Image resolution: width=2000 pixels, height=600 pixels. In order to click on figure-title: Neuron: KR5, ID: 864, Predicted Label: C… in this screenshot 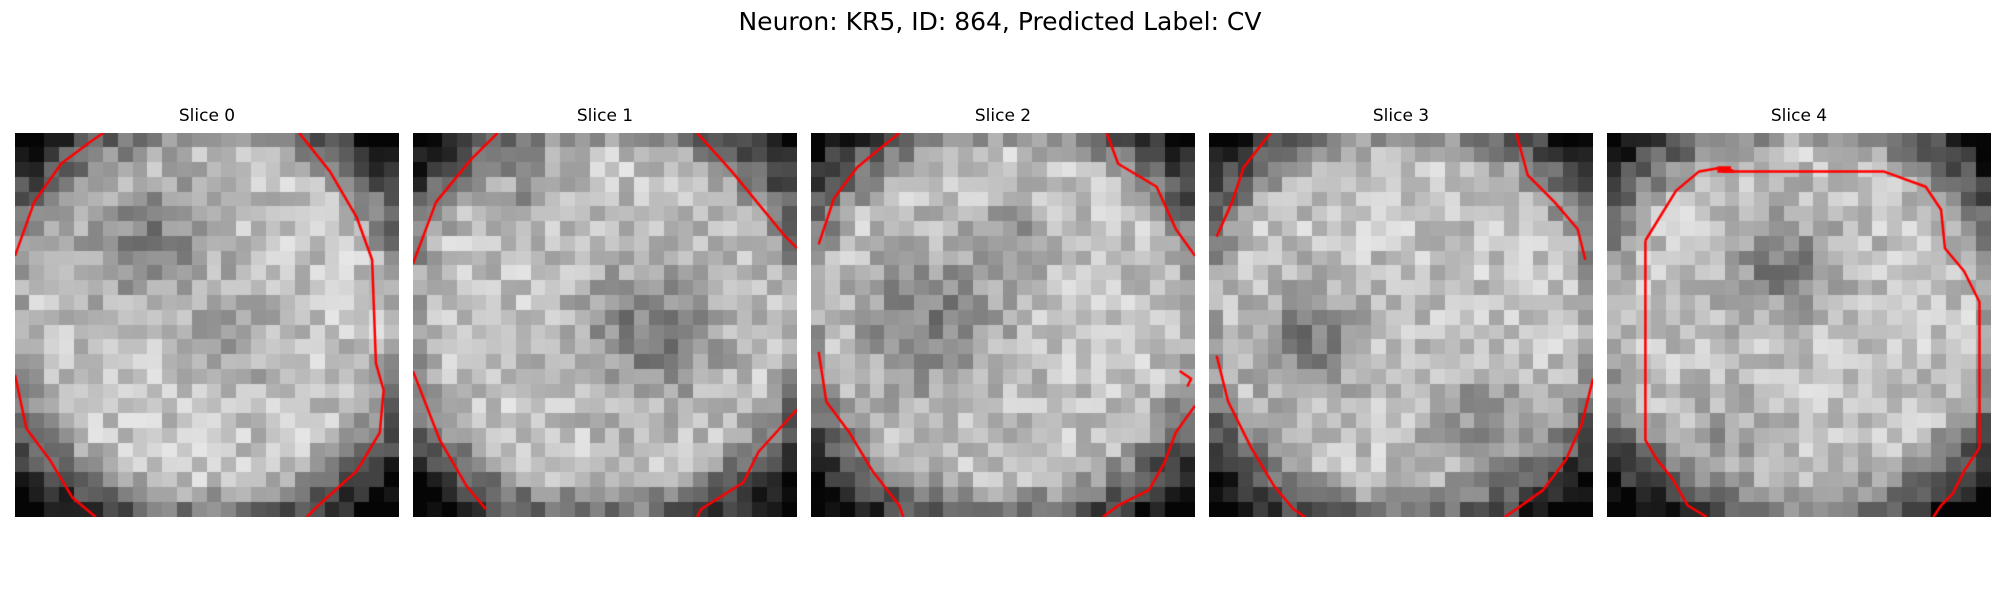, I will do `click(1000, 21)`.